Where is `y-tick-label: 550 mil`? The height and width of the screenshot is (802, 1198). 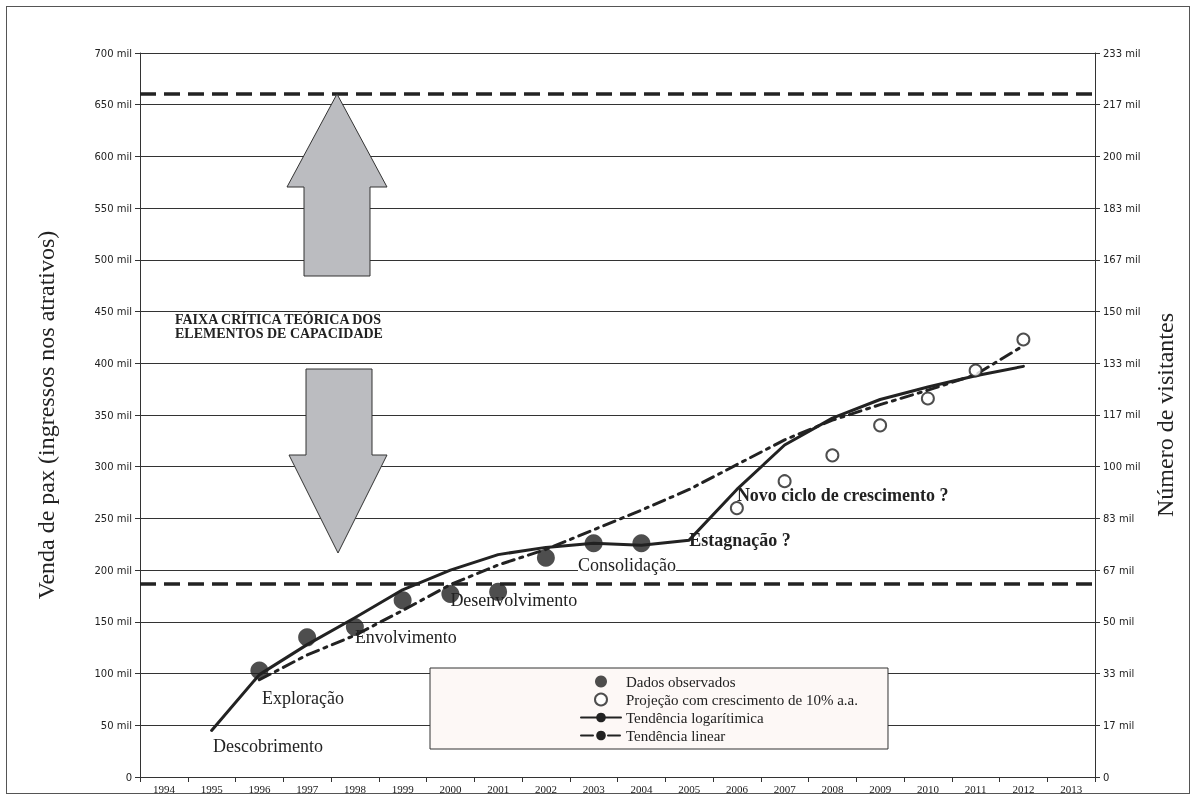 y-tick-label: 550 mil is located at coordinates (113, 208).